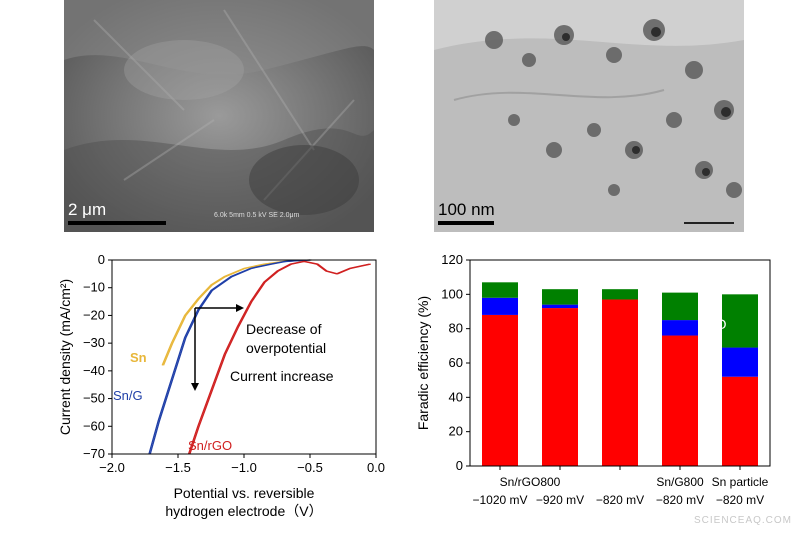 The width and height of the screenshot is (800, 535). Describe the element at coordinates (740, 482) in the screenshot. I see `fe-category-group: Sn particle` at that location.